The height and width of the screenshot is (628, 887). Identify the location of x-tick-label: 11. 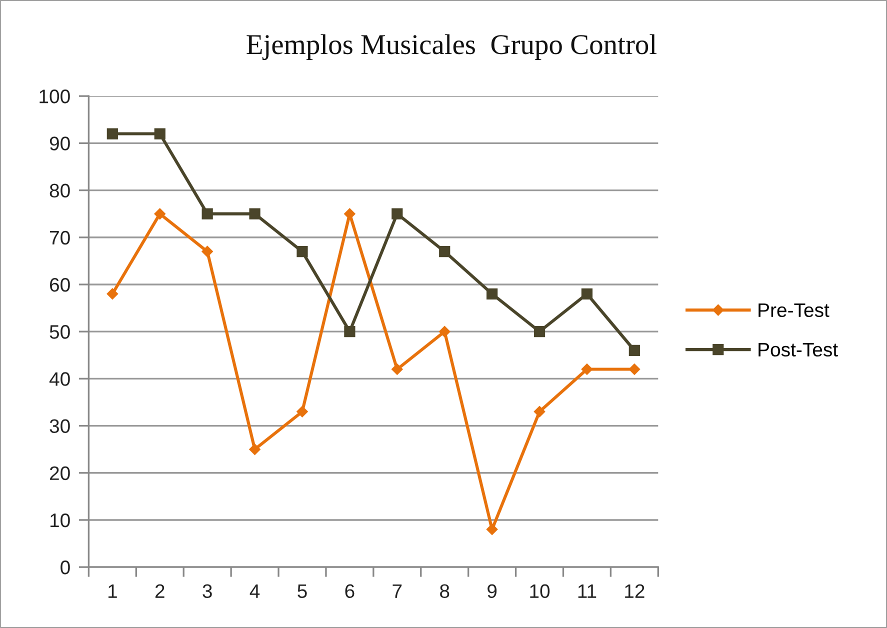
(587, 591).